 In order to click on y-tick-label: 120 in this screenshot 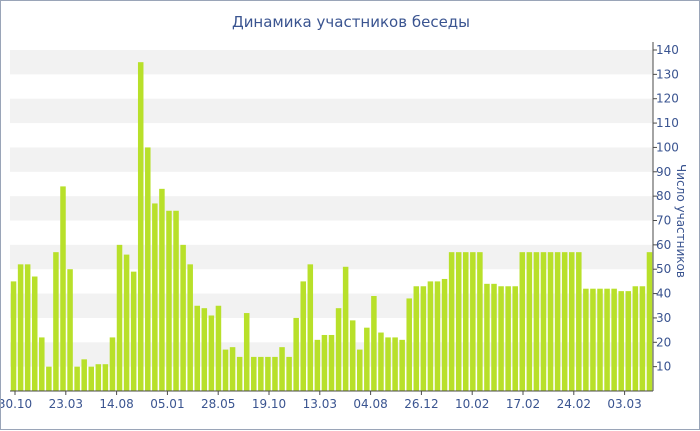, I will do `click(667, 99)`.